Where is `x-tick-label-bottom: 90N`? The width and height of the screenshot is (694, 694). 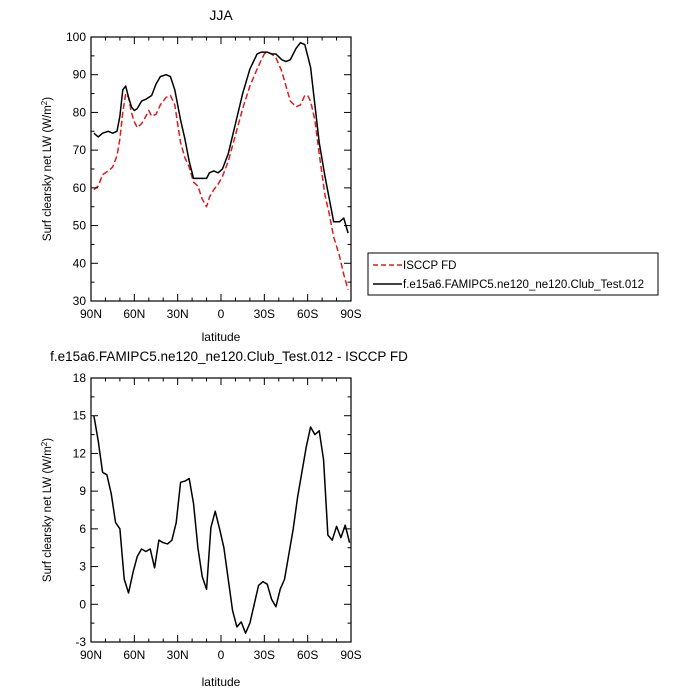 x-tick-label-bottom: 90N is located at coordinates (91, 655).